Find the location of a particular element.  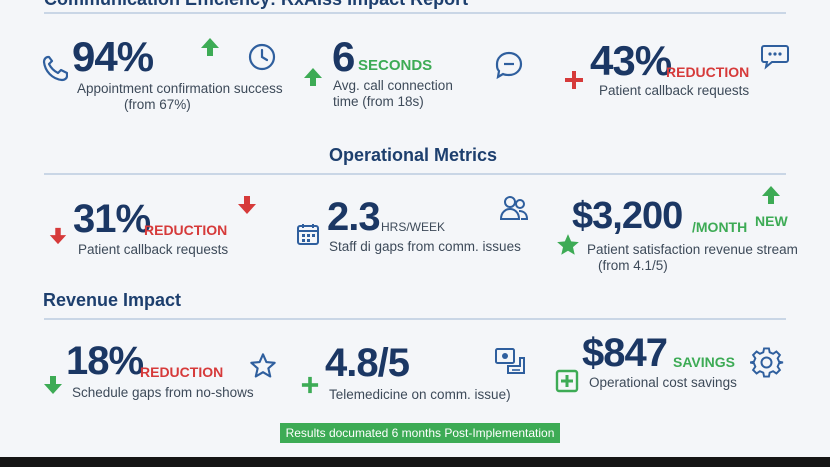

metric-unit: SAVINGS is located at coordinates (704, 362).